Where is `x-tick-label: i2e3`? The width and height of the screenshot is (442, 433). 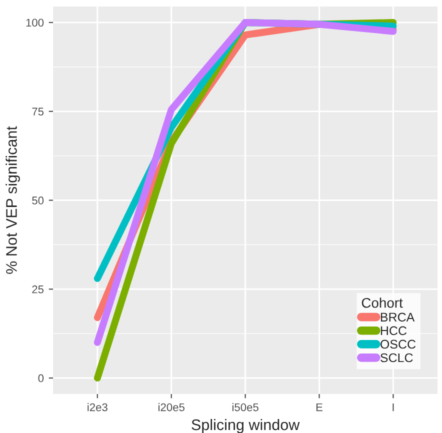 x-tick-label: i2e3 is located at coordinates (98, 407).